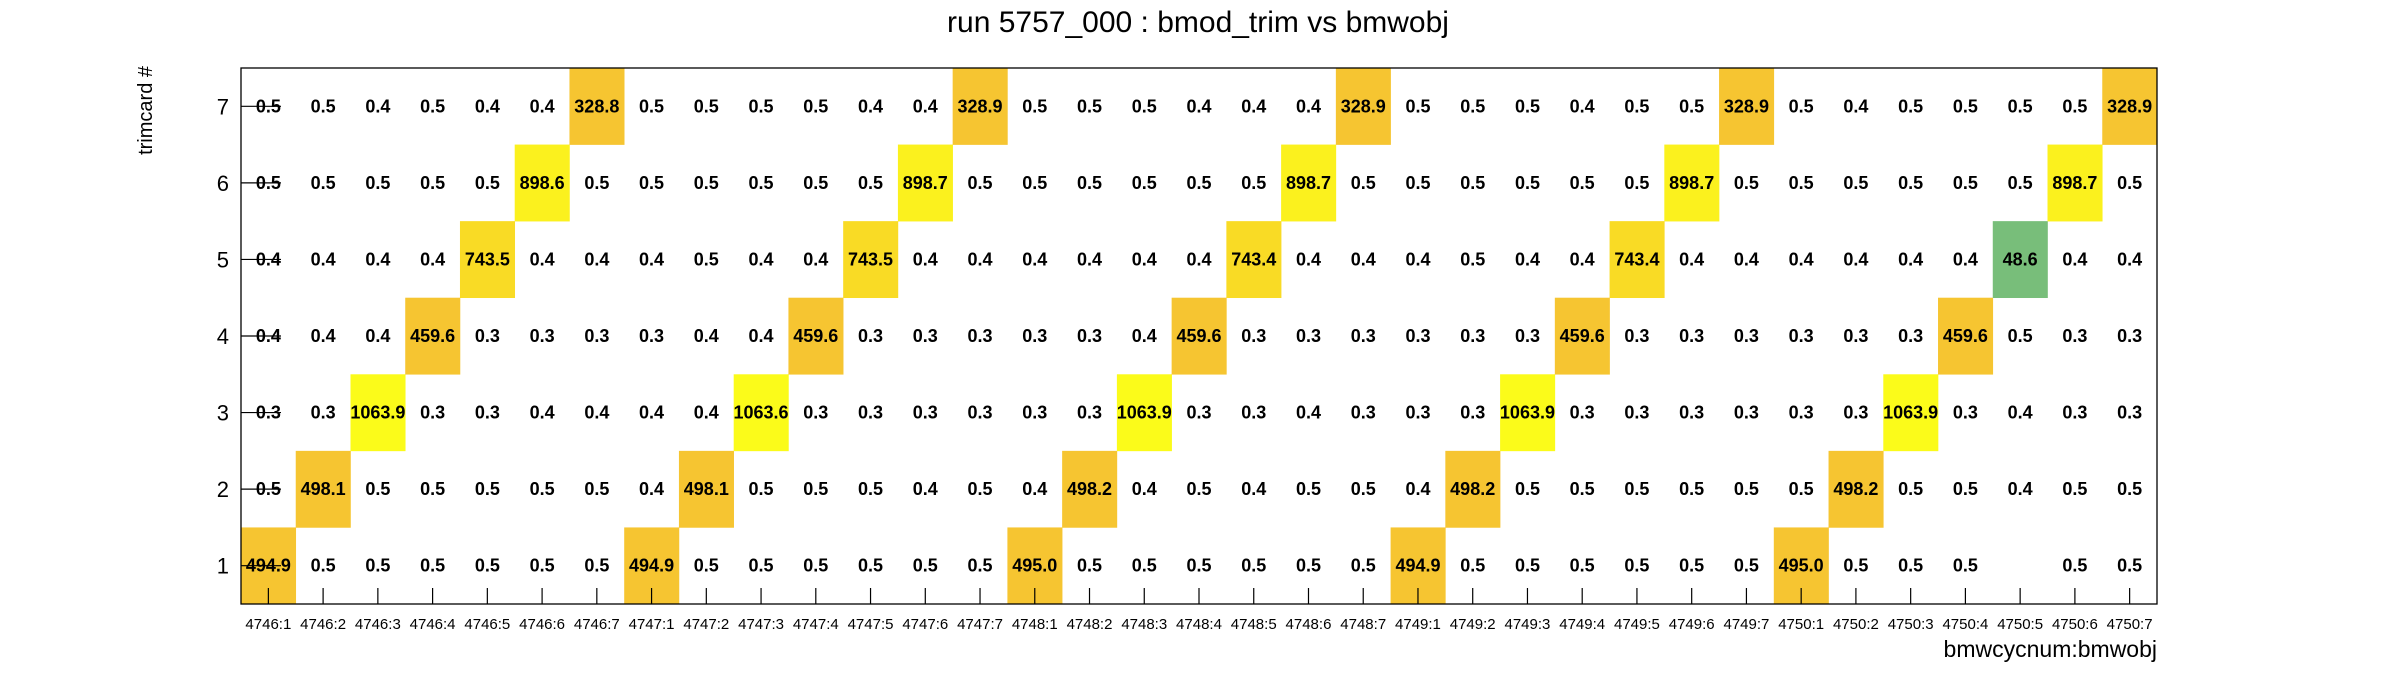 This screenshot has height=677, width=2396. I want to click on cell-value-label: 1063.6, so click(761, 413).